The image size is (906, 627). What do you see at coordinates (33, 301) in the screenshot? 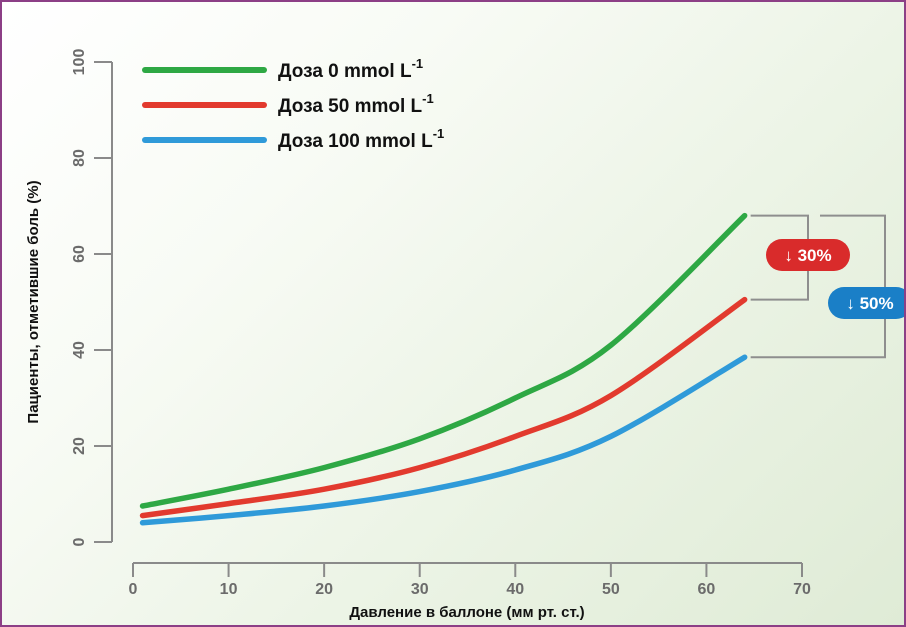
I see `y-axis-title: Пациенты, отметившие боль (%)` at bounding box center [33, 301].